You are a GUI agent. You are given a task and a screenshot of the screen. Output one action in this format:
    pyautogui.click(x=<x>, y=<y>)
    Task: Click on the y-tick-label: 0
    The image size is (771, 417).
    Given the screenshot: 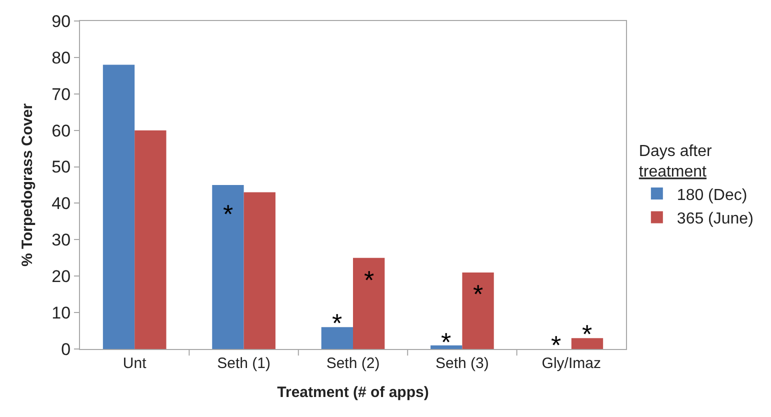 What is the action you would take?
    pyautogui.click(x=66, y=349)
    